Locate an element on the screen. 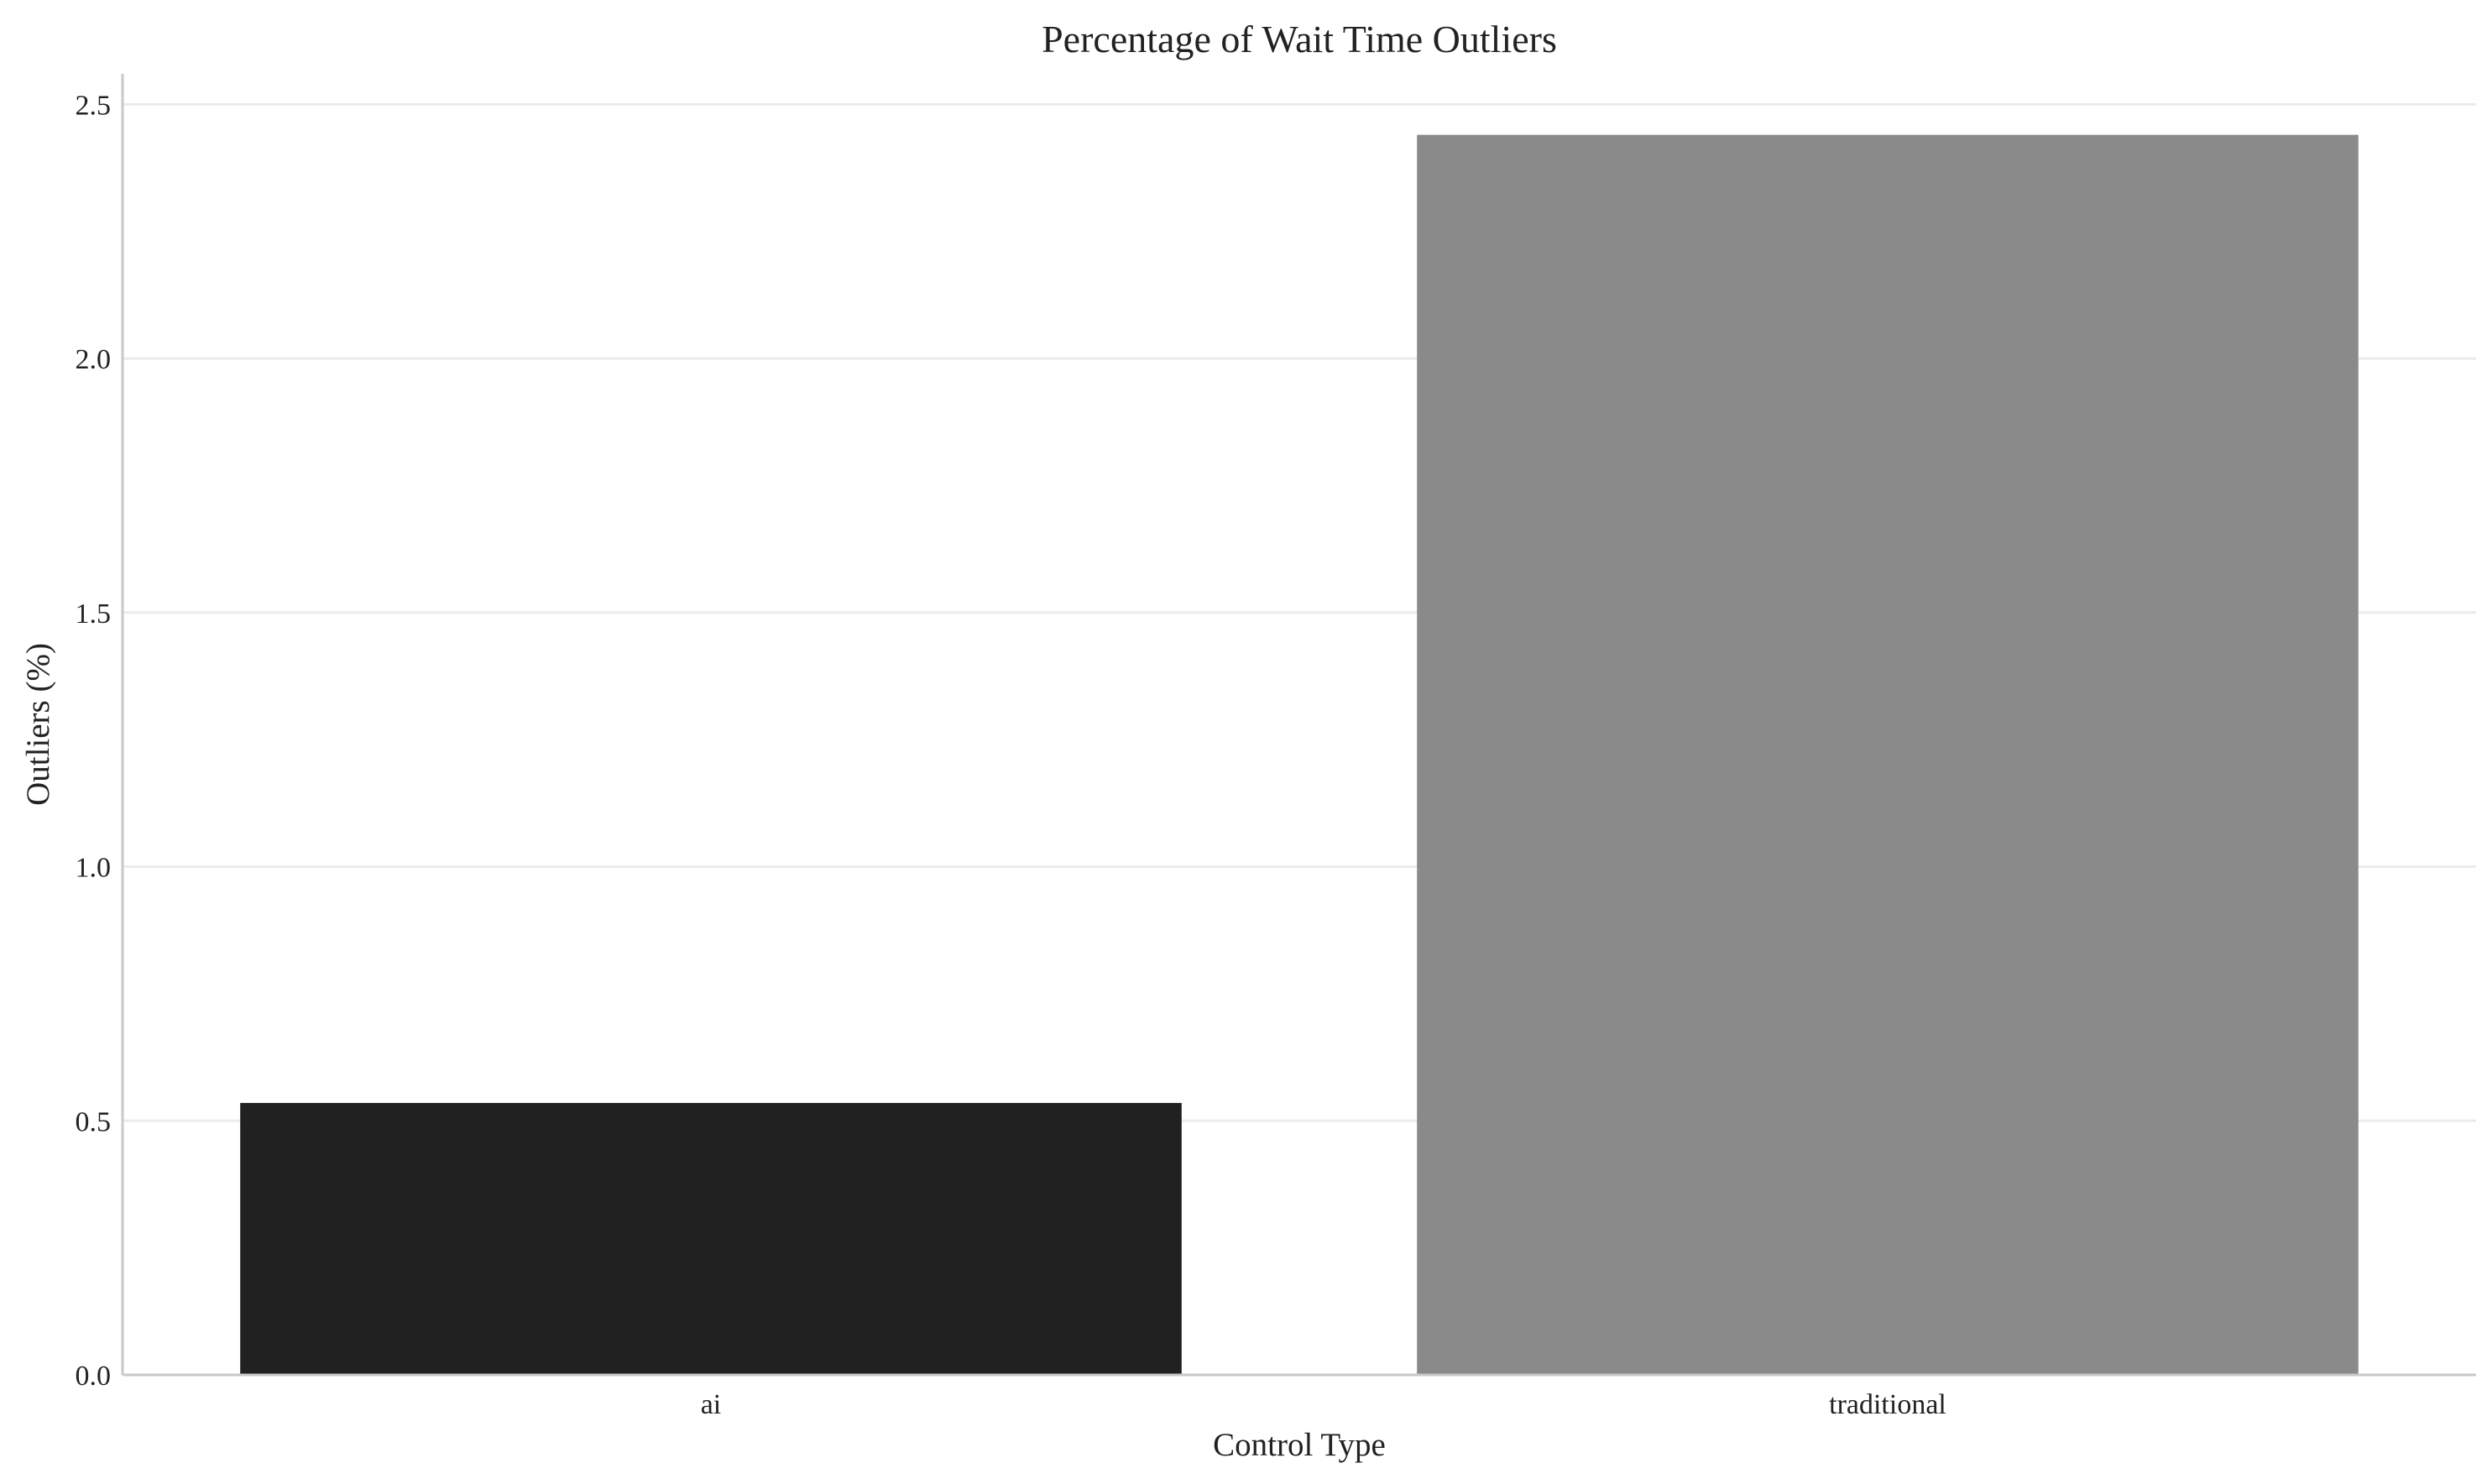 The height and width of the screenshot is (1484, 2492). y-tick-label: 0.5 is located at coordinates (94, 1121).